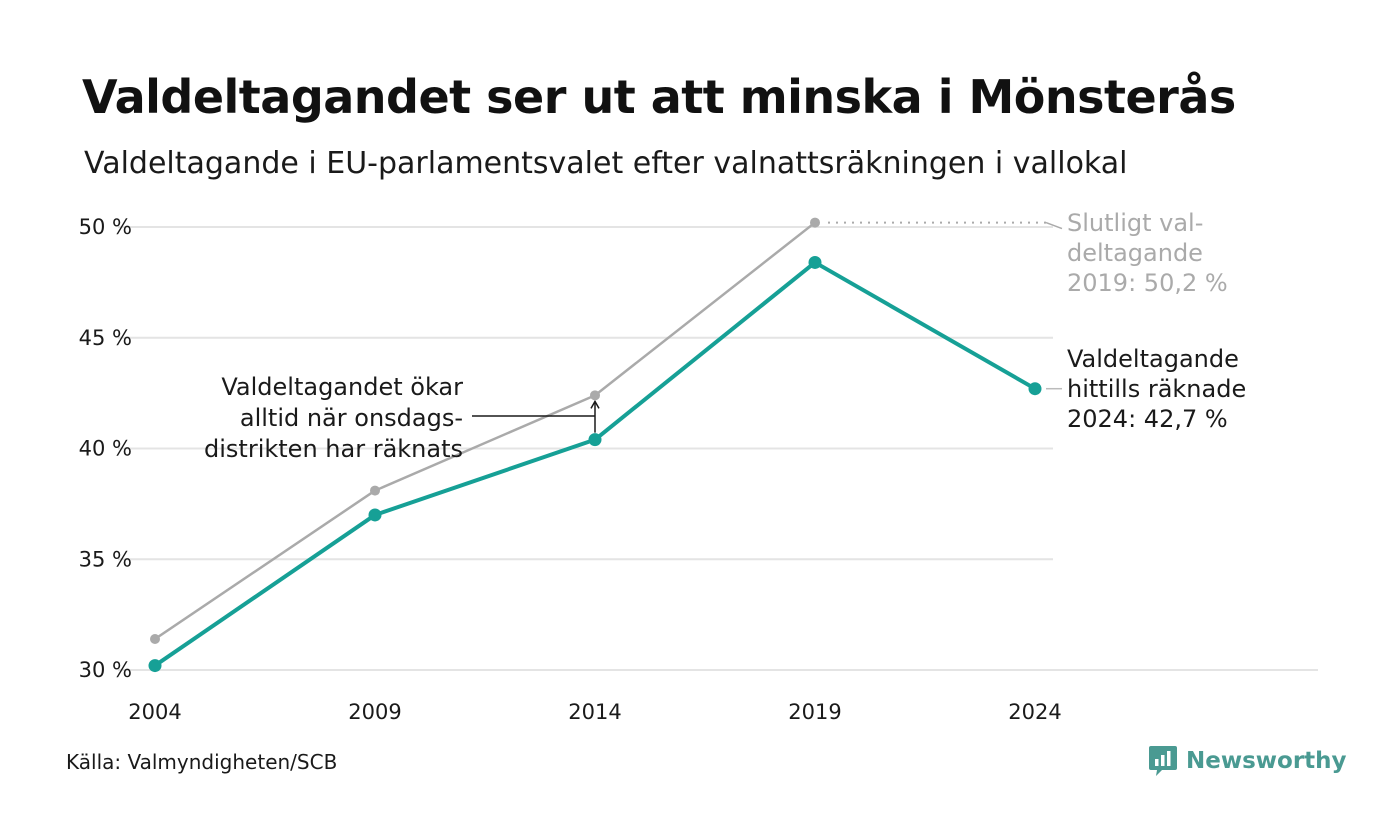 This screenshot has height=840, width=1400. What do you see at coordinates (105, 338) in the screenshot?
I see `y-tick-label: 45 %` at bounding box center [105, 338].